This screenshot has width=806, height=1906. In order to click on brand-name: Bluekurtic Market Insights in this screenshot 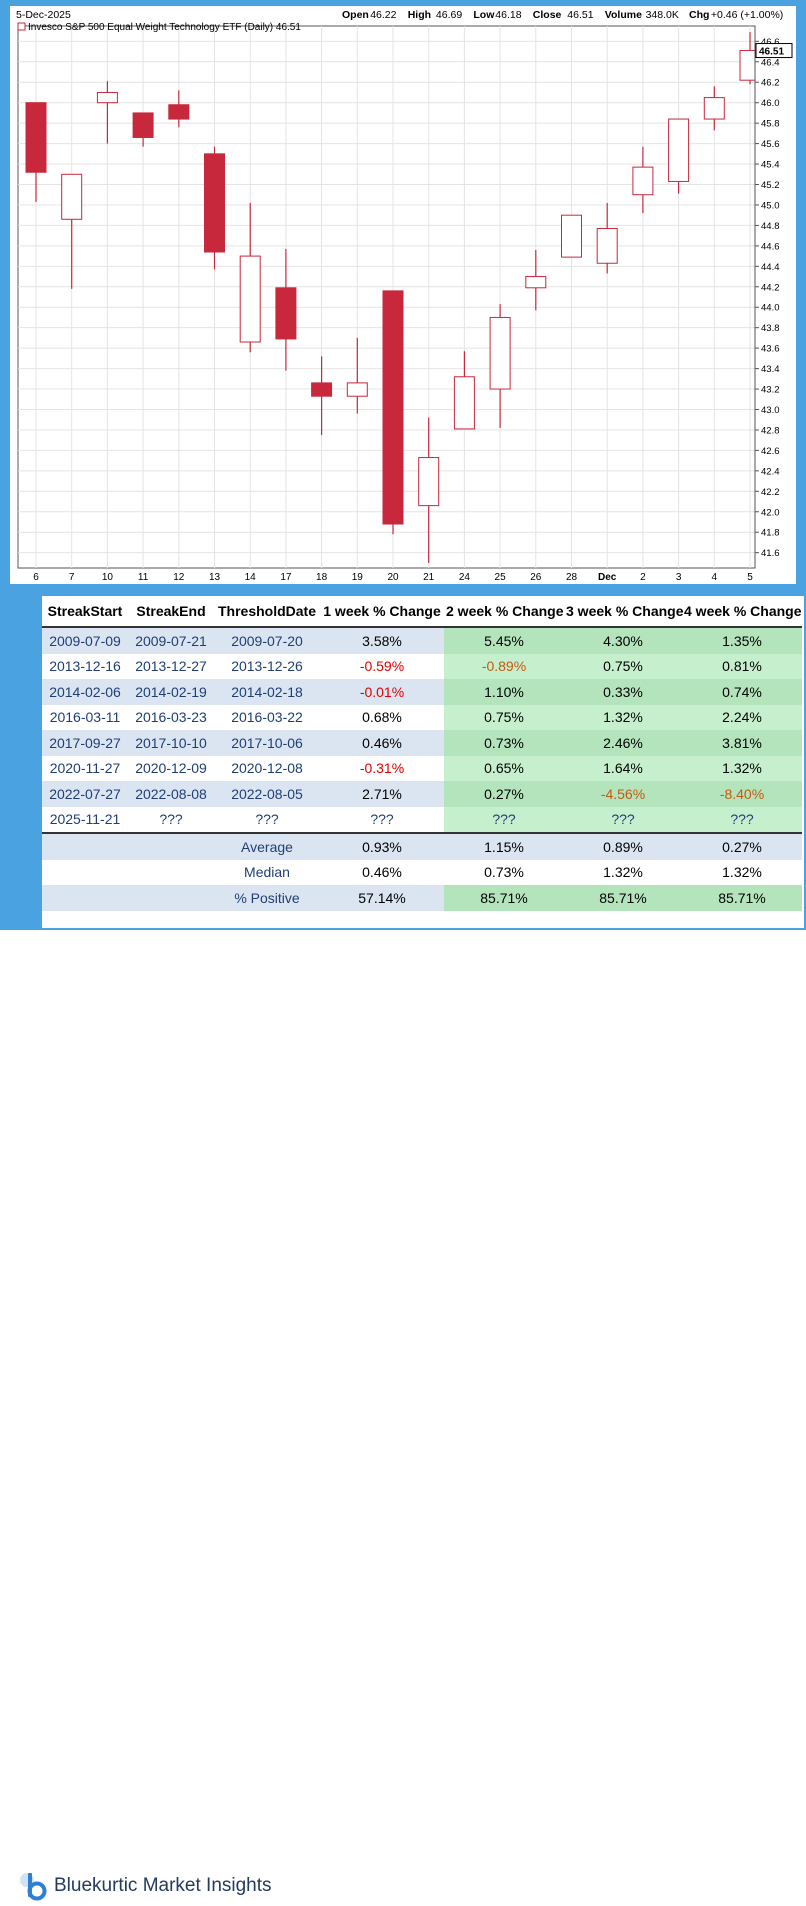, I will do `click(163, 1885)`.